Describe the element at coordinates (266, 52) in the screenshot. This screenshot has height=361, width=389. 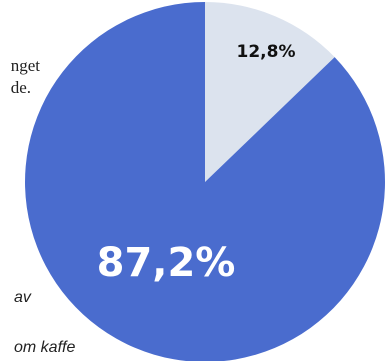
I see `slice-label-small: 12,8%` at that location.